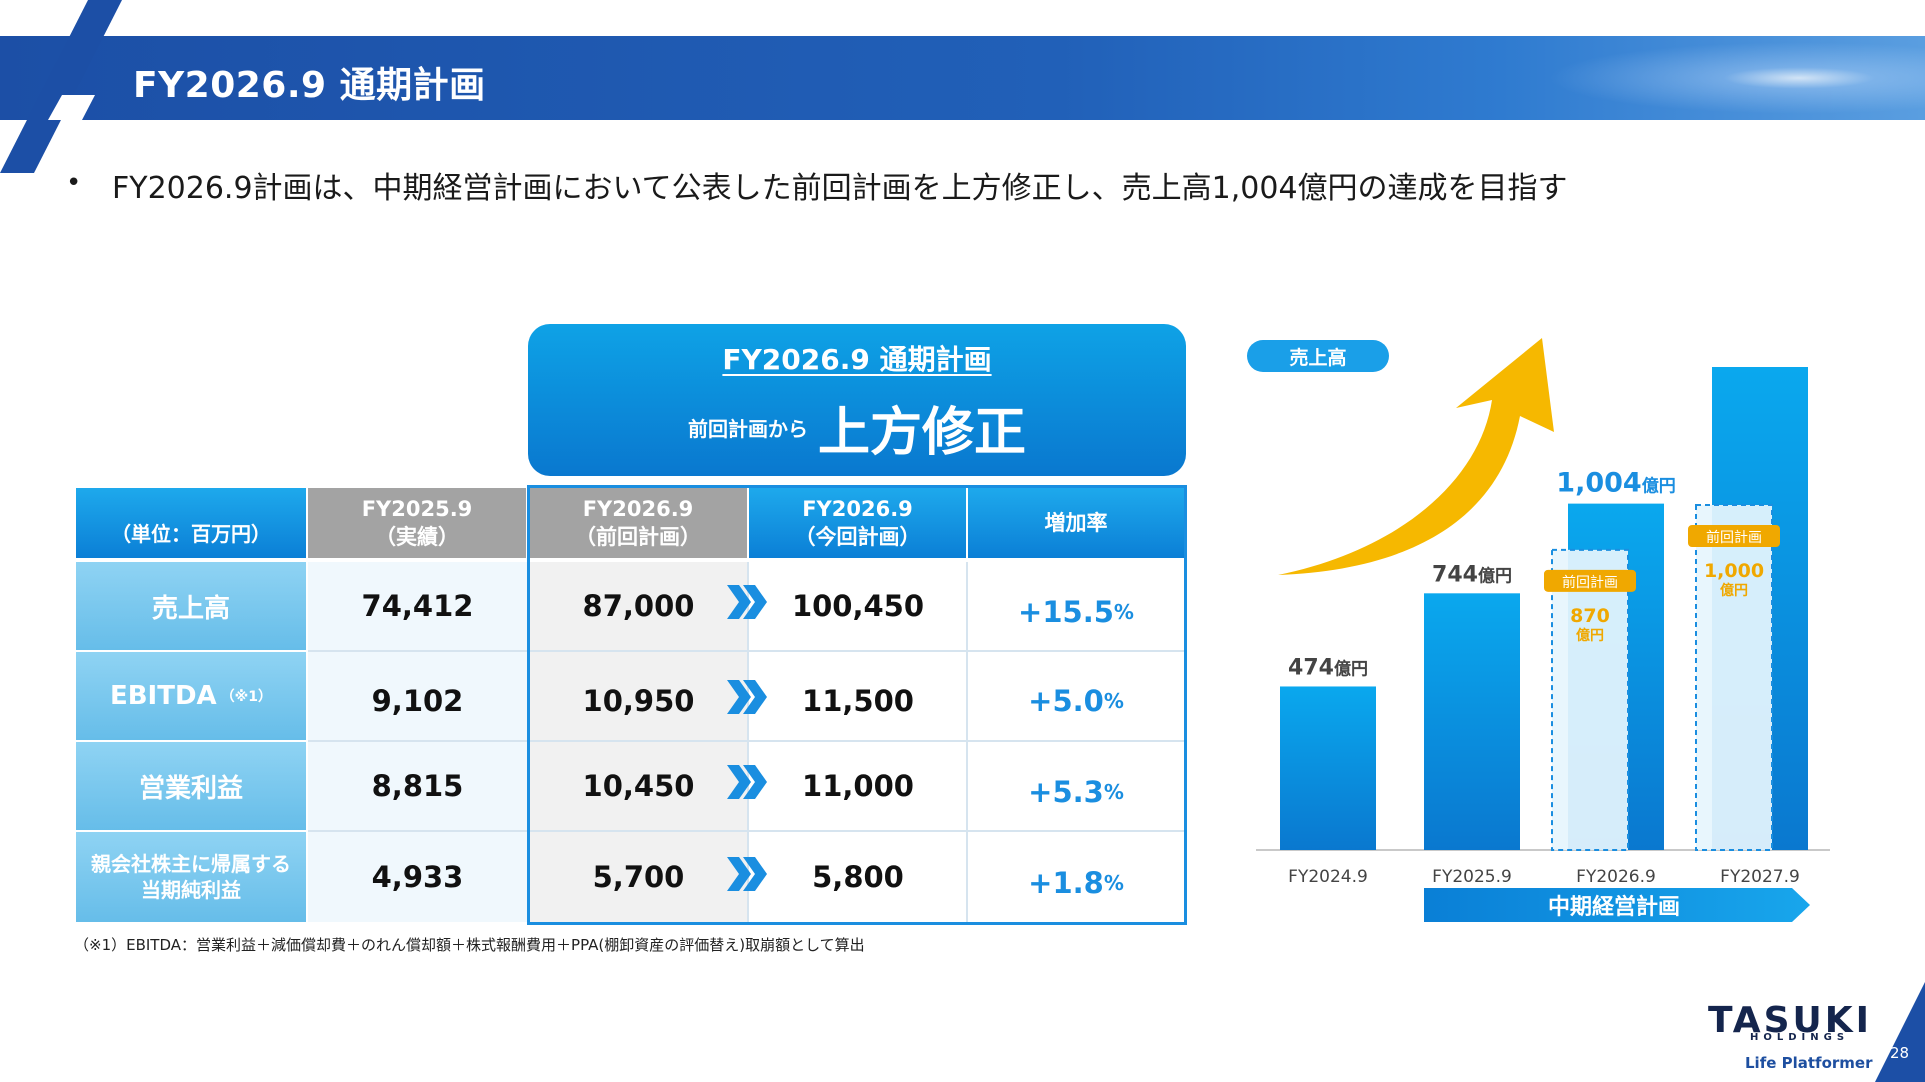 Image resolution: width=1925 pixels, height=1082 pixels. I want to click on bar-value-label: 744億円, so click(1472, 574).